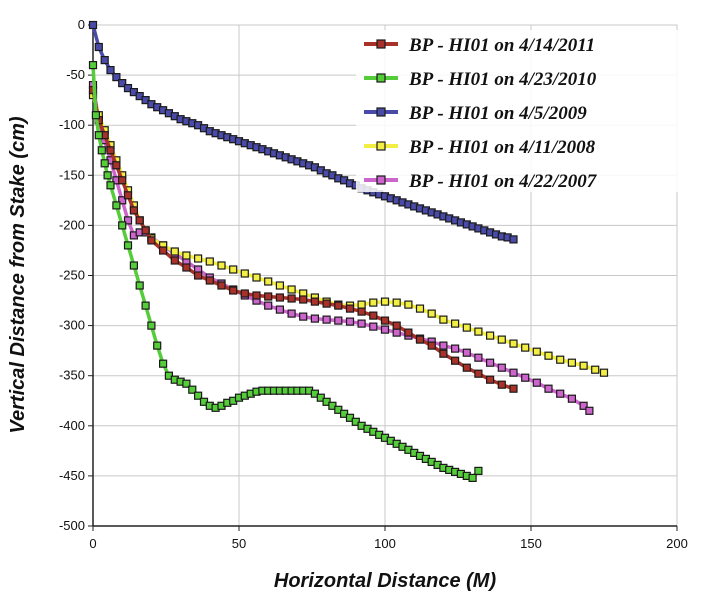  Describe the element at coordinates (72, 525) in the screenshot. I see `y-tick-label: -500` at that location.